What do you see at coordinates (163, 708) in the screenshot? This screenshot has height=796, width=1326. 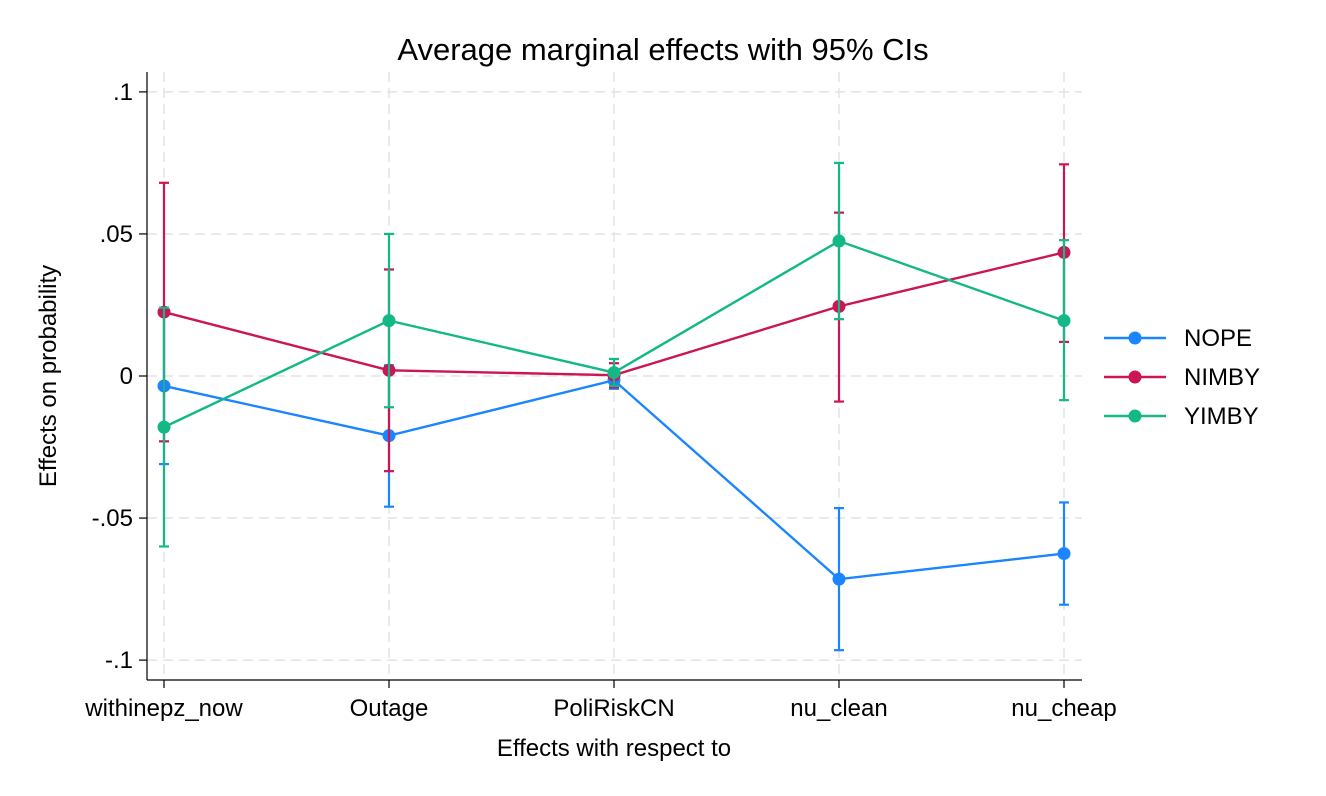 I see `x-tick-label-0: withinepz_now` at bounding box center [163, 708].